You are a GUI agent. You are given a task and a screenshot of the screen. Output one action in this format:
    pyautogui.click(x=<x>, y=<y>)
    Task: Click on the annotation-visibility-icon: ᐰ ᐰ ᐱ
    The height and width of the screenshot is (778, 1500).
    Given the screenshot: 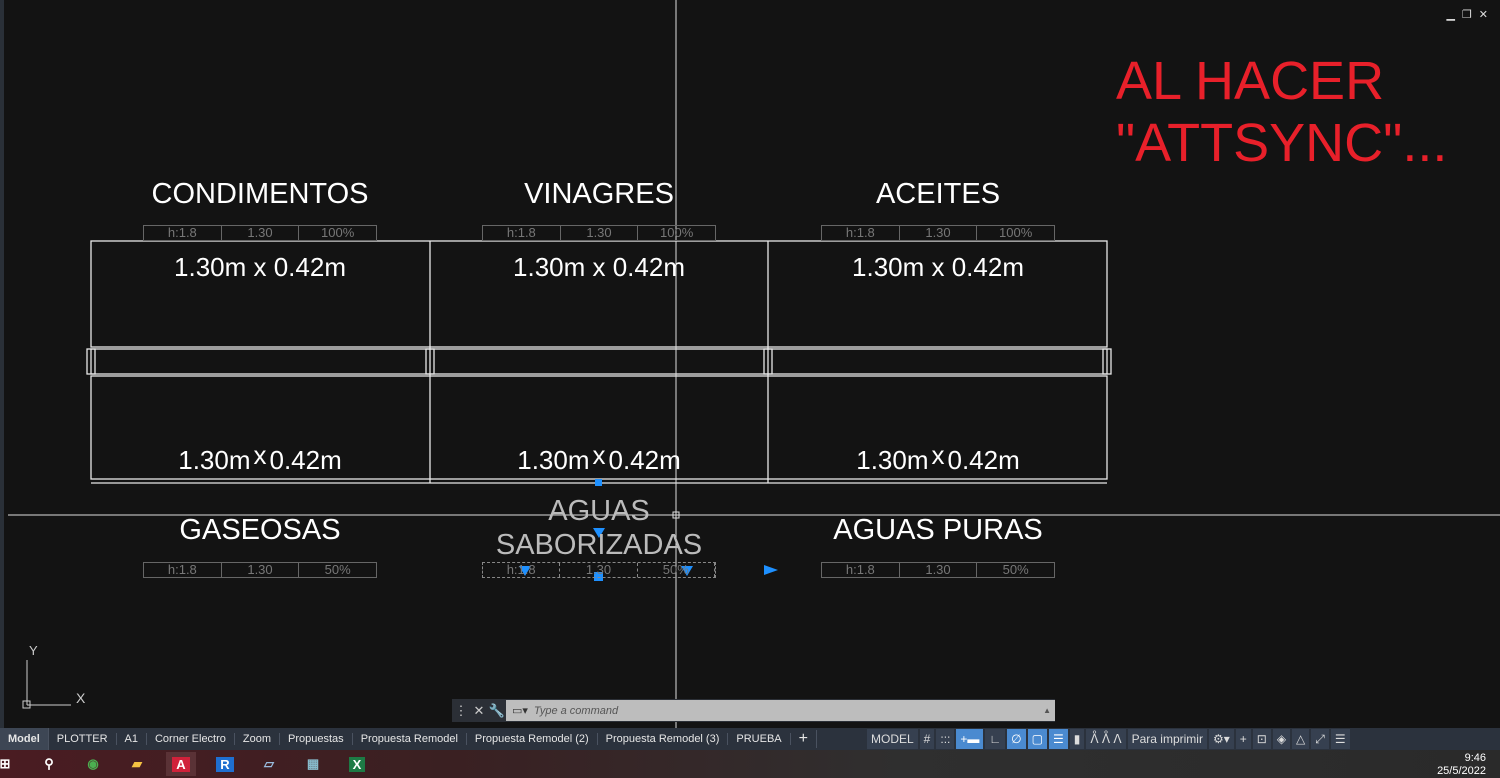 What is the action you would take?
    pyautogui.click(x=1106, y=739)
    